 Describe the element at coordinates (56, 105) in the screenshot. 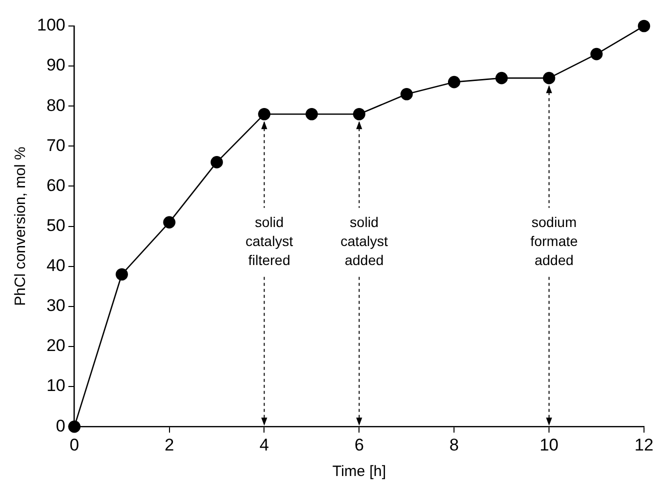

I see `y-tick-label: 80` at that location.